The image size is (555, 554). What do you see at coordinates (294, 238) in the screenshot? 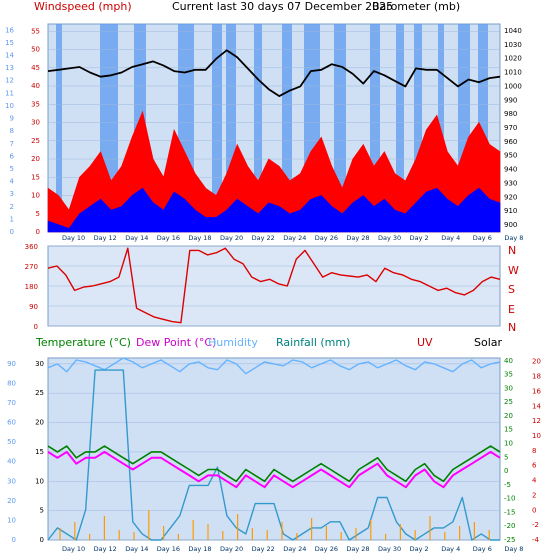
I see `wind-day-label-day-24: Day 24` at bounding box center [294, 238].